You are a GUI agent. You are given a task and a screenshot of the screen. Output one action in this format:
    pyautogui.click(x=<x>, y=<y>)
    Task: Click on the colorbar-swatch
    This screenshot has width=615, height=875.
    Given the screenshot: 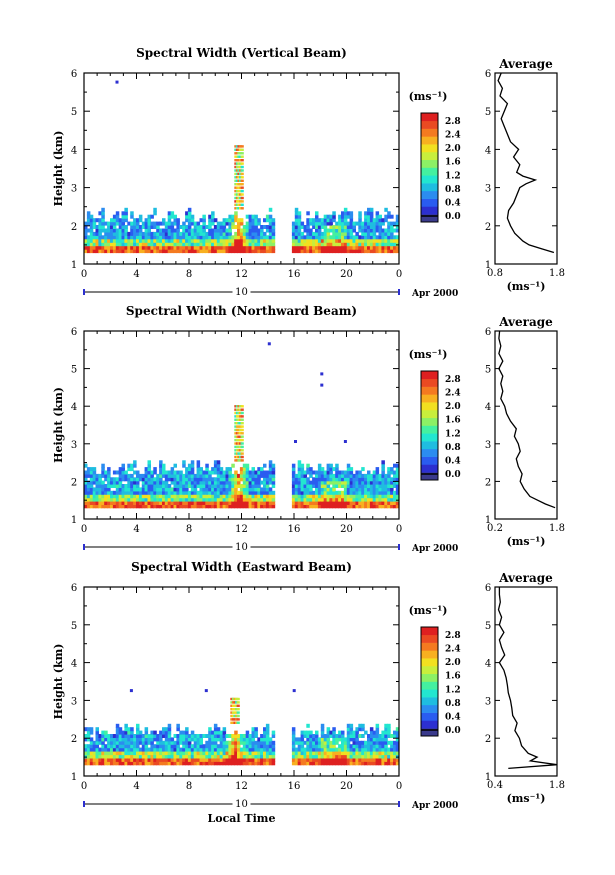 What is the action you would take?
    pyautogui.click(x=429, y=156)
    